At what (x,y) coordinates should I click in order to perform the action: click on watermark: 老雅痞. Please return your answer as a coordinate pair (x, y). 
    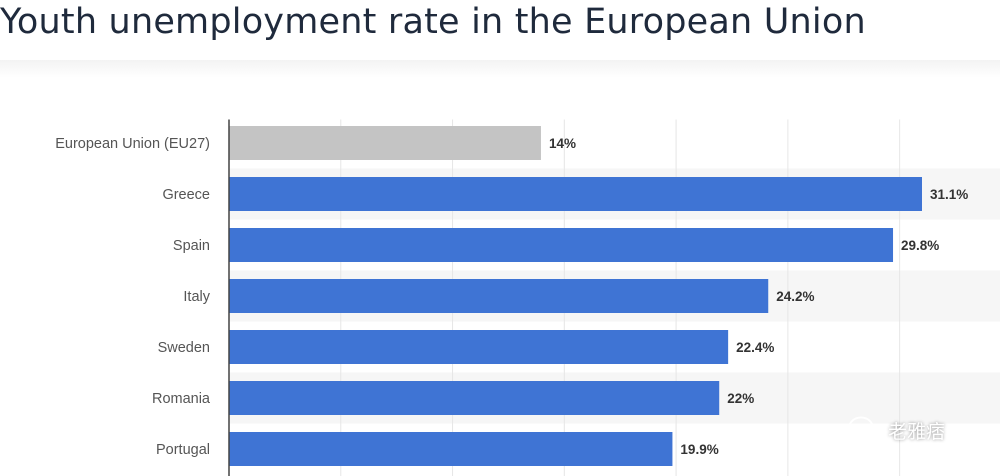
    Looking at the image, I should click on (896, 430).